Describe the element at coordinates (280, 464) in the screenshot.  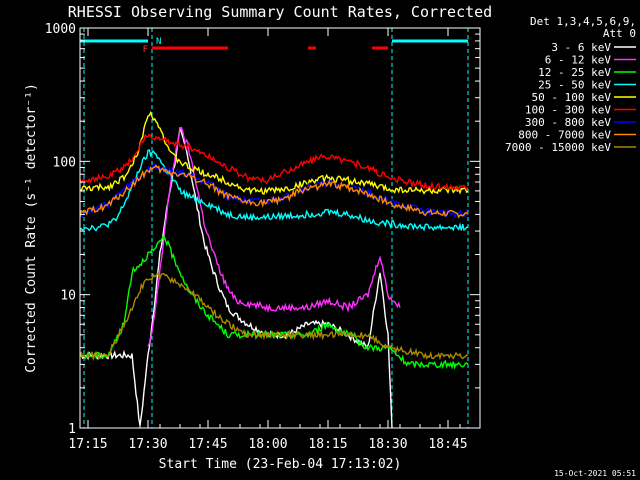
I see `x-axis-label: Start Time (23-Feb-04 17:13:02)` at that location.